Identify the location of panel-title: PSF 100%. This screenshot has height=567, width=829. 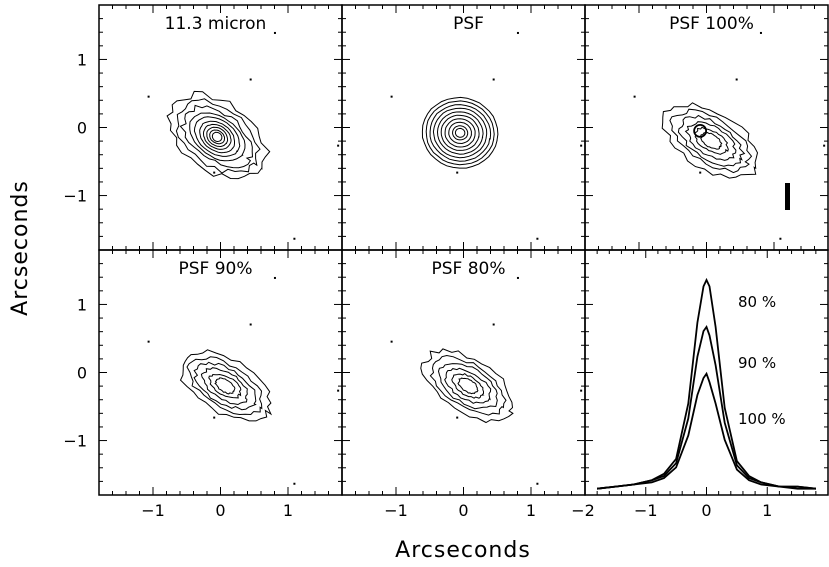
(711, 24).